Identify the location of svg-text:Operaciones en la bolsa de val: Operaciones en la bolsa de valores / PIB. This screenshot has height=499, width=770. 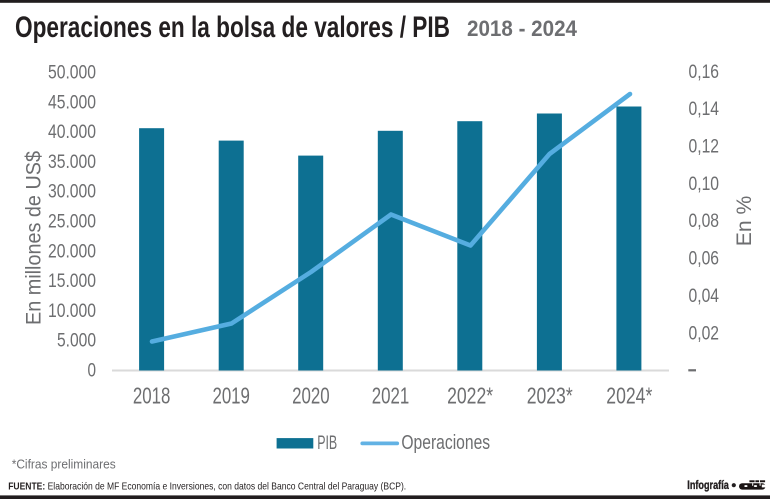
(232, 27).